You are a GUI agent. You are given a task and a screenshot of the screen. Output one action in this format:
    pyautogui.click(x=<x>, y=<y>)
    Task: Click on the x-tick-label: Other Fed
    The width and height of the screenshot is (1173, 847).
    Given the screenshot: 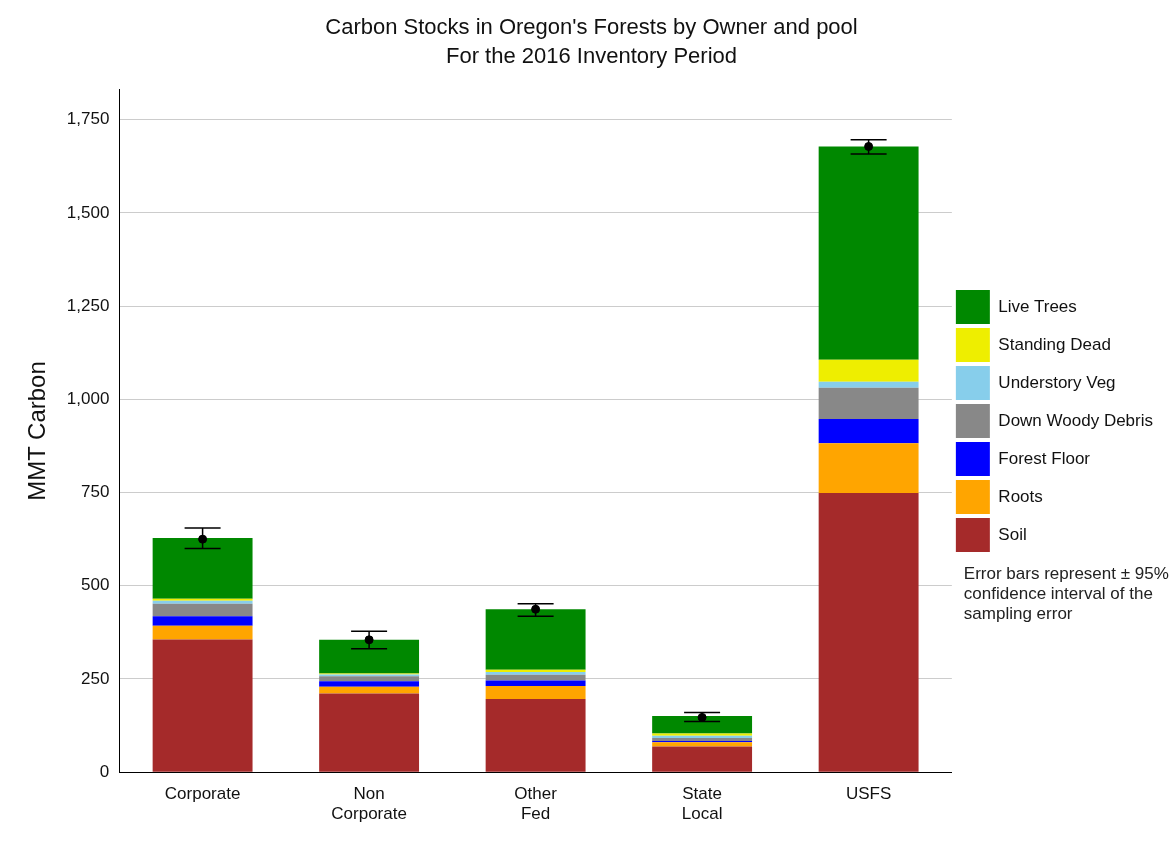 What is the action you would take?
    pyautogui.click(x=536, y=804)
    